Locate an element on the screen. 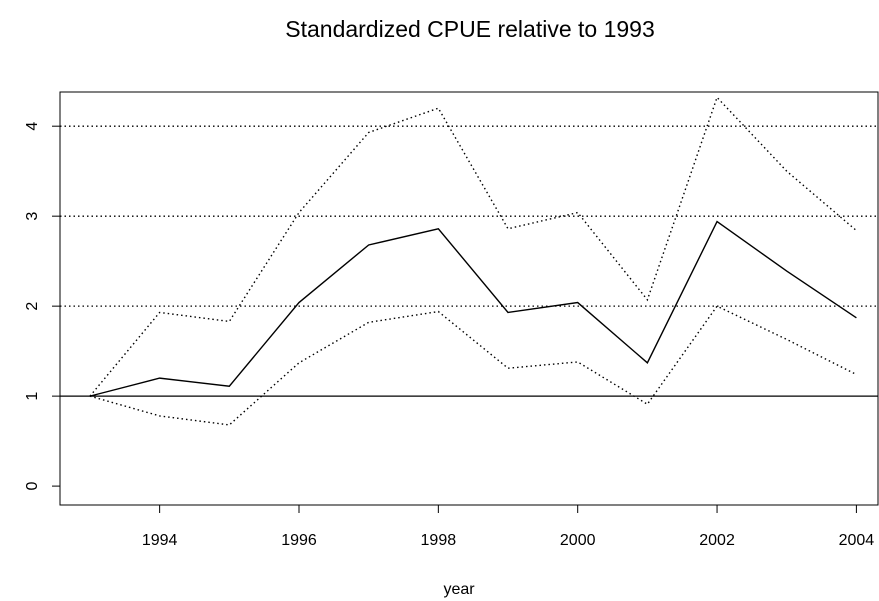  y-tick-label: 0 is located at coordinates (32, 486).